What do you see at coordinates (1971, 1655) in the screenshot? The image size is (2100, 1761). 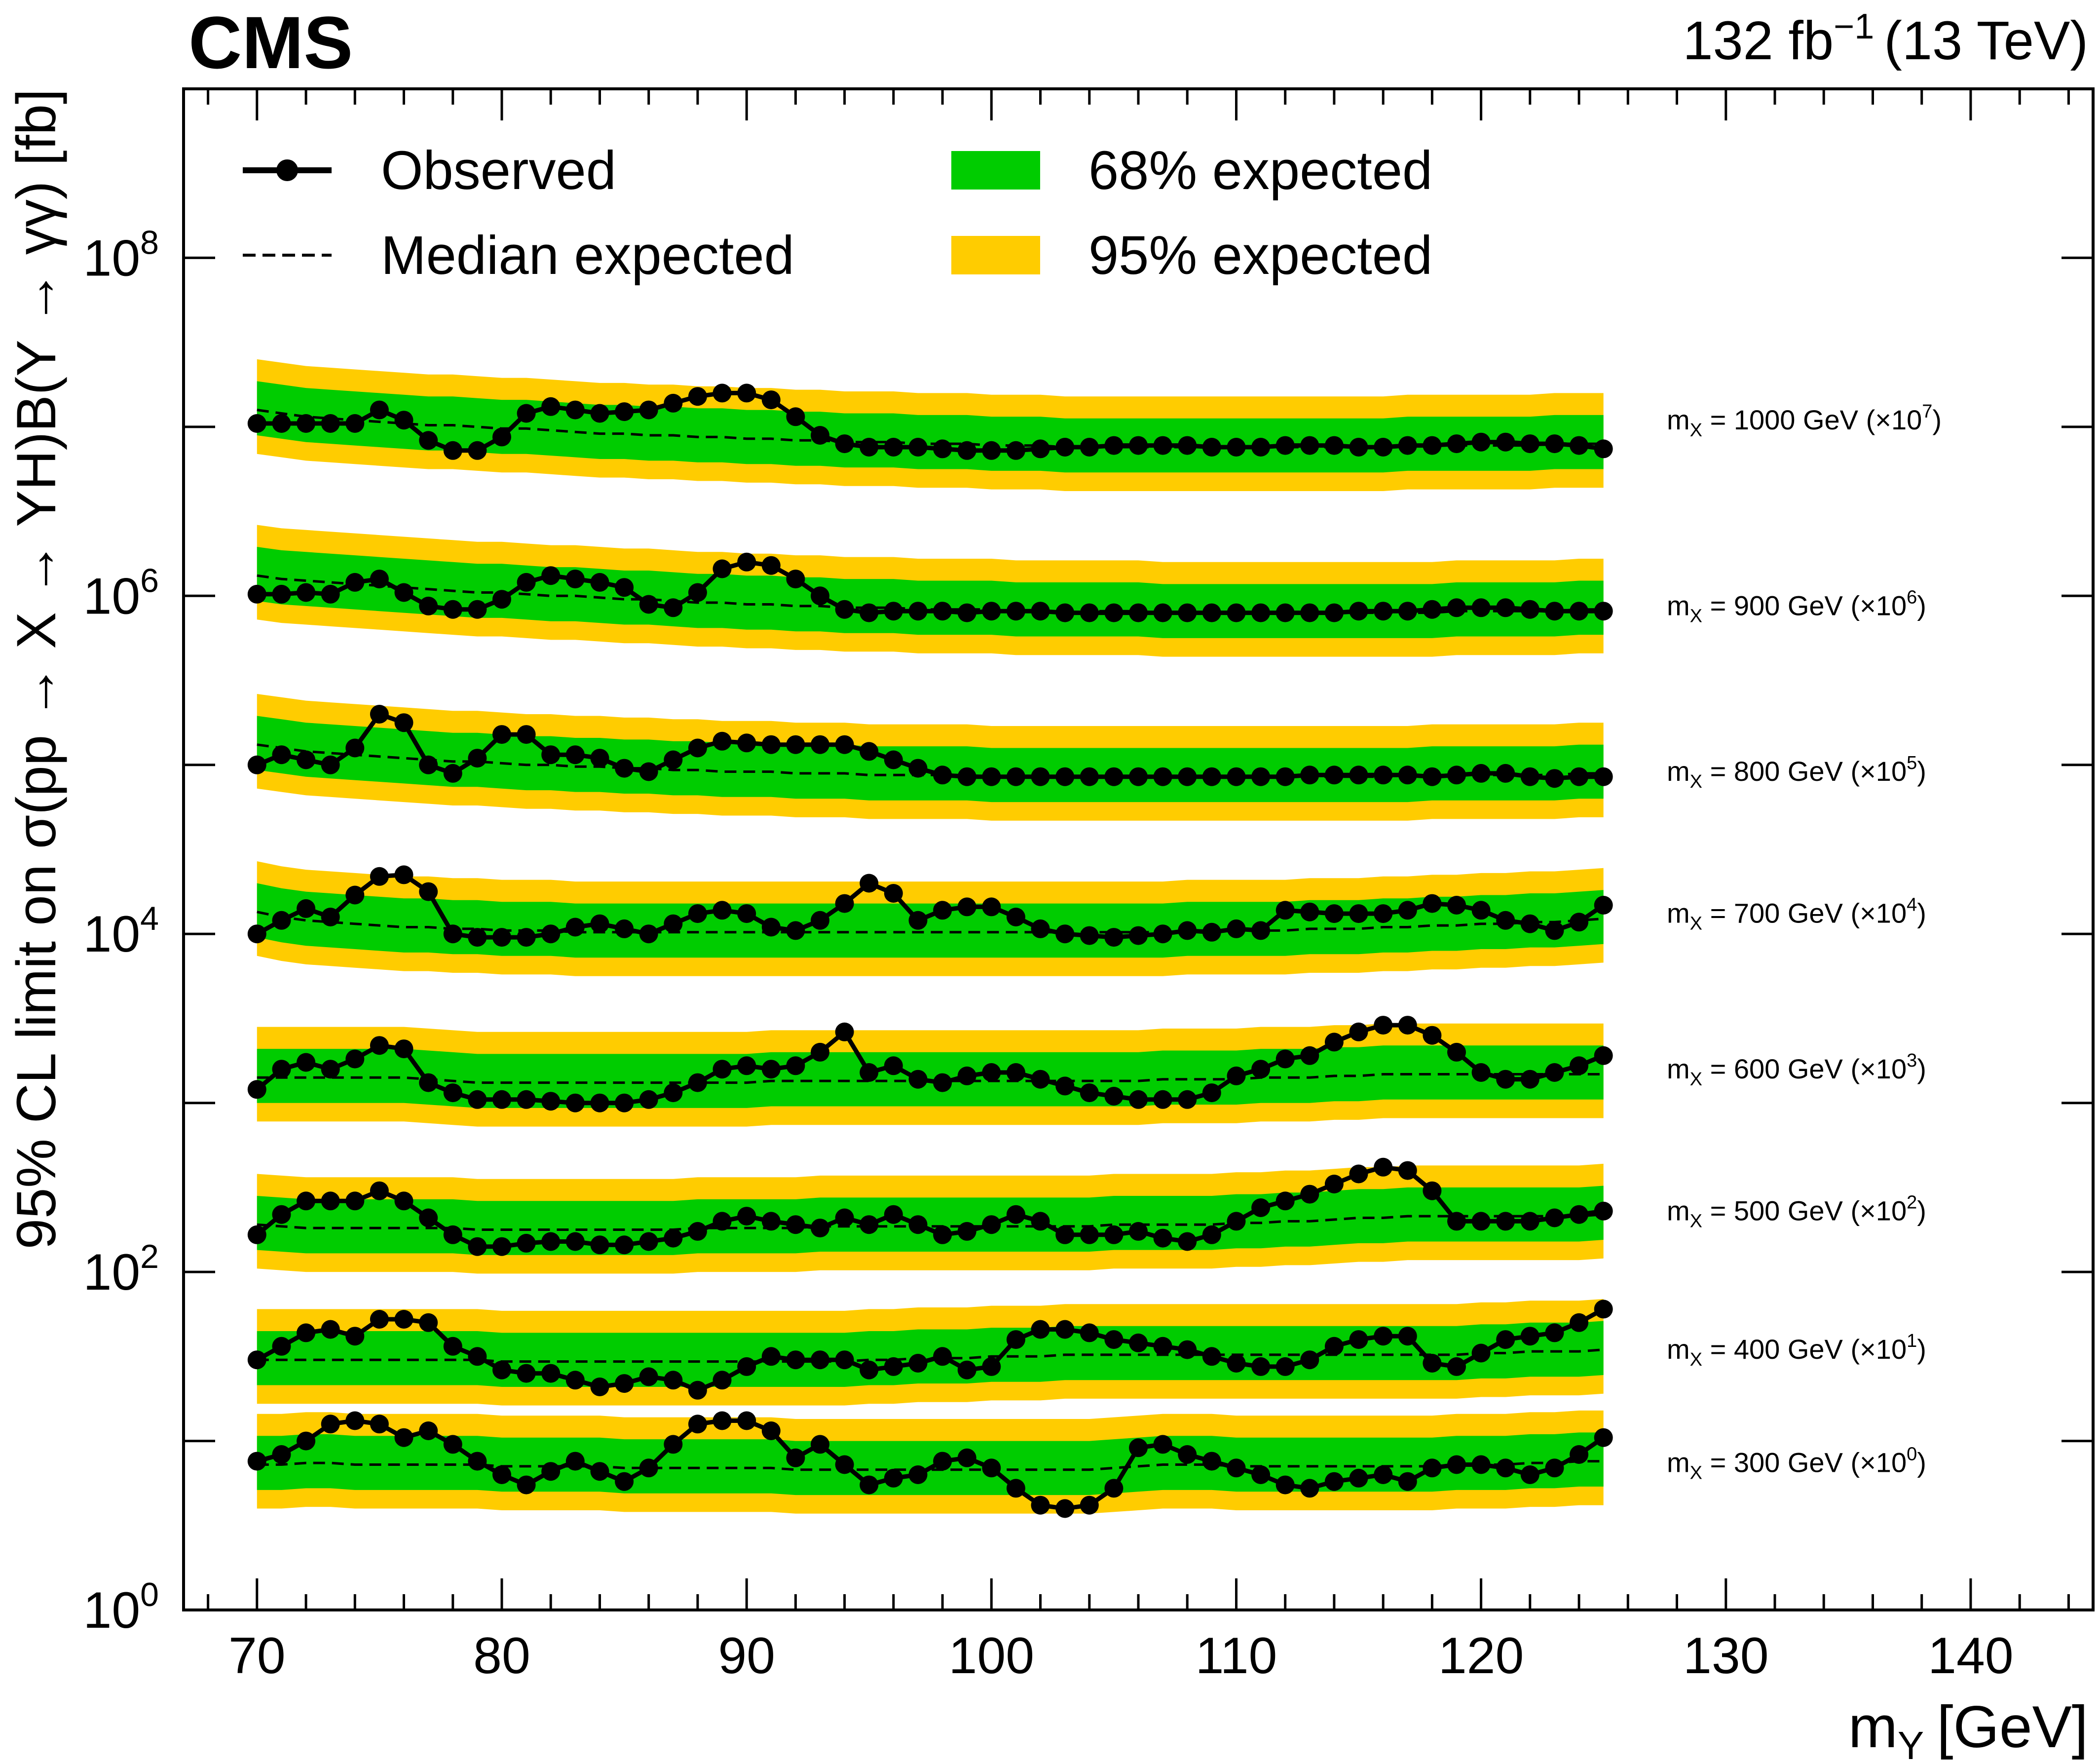 I see `x-tick-label: 140` at bounding box center [1971, 1655].